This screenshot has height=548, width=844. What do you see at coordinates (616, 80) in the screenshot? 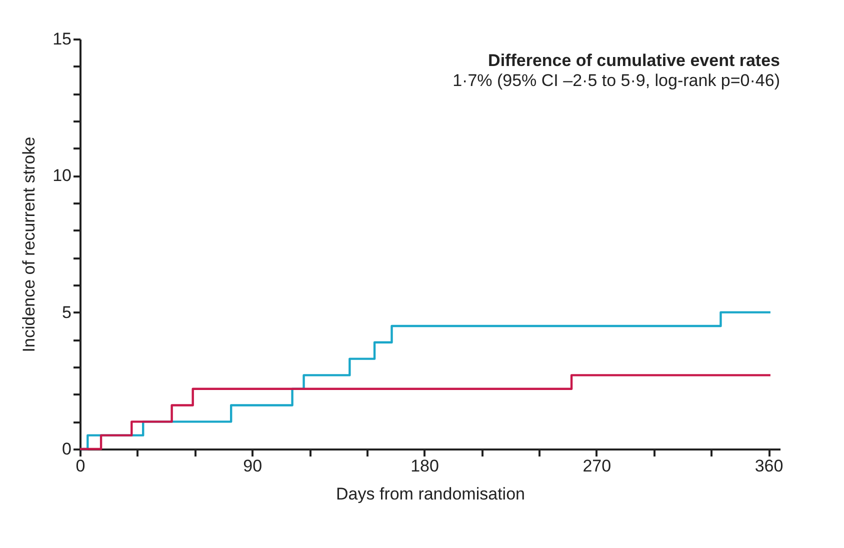
I see `text: 1·7% (95% CI –2·5 to 5·9, log-rank p=0·46)` at bounding box center [616, 80].